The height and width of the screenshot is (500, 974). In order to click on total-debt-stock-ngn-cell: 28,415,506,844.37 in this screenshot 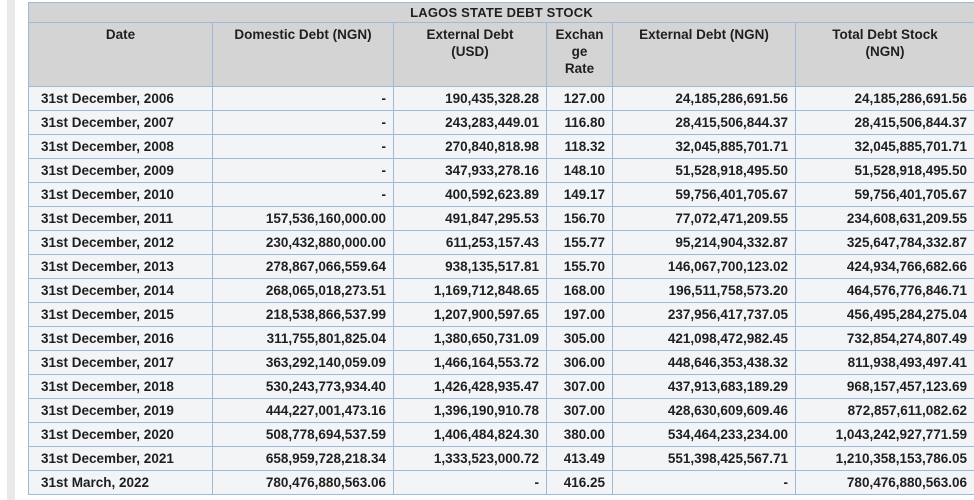, I will do `click(884, 122)`.